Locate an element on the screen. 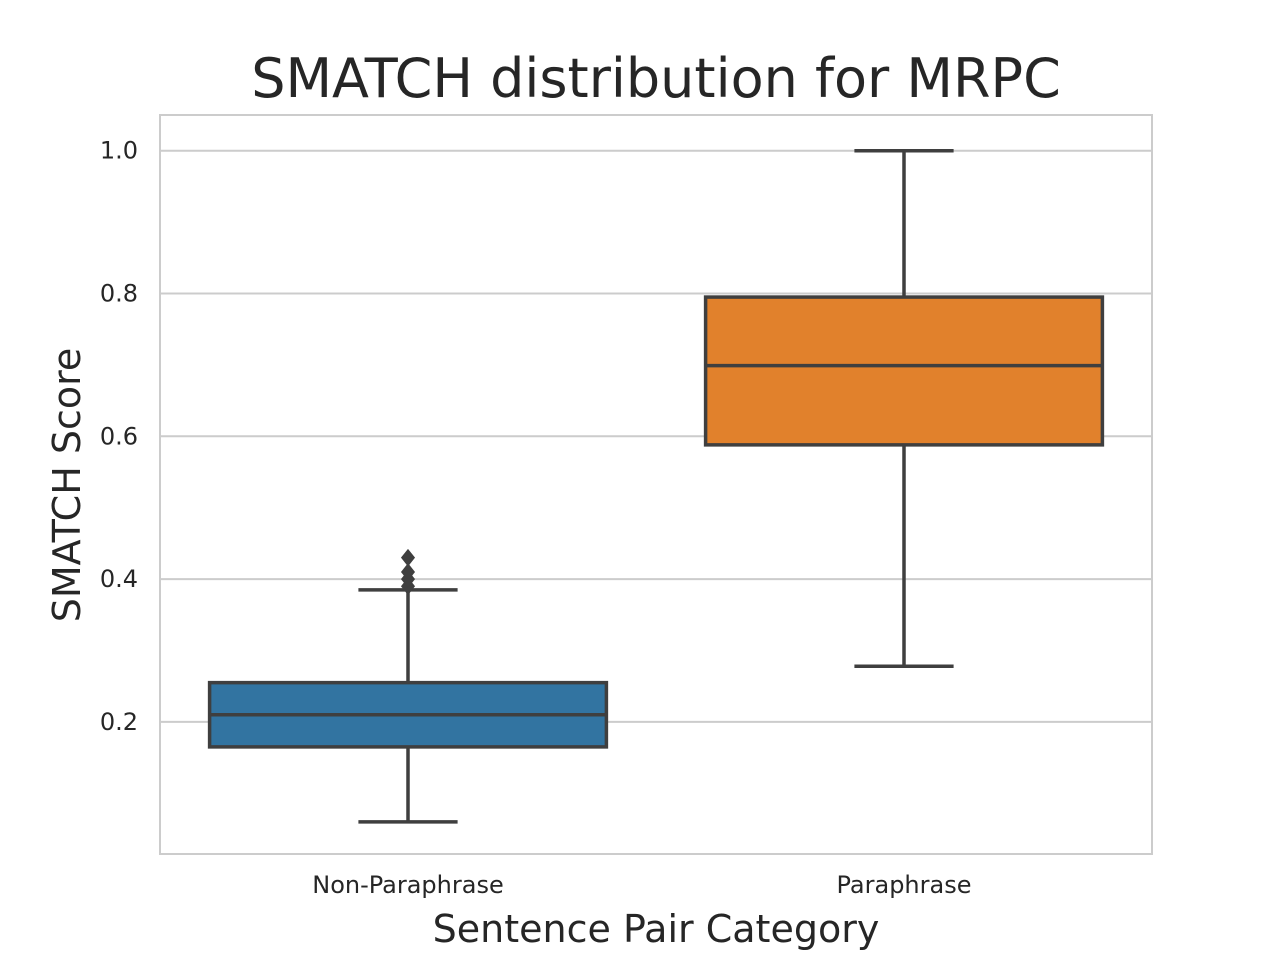 This screenshot has width=1280, height=960. y-tick-label: 0.2 is located at coordinates (119, 722).